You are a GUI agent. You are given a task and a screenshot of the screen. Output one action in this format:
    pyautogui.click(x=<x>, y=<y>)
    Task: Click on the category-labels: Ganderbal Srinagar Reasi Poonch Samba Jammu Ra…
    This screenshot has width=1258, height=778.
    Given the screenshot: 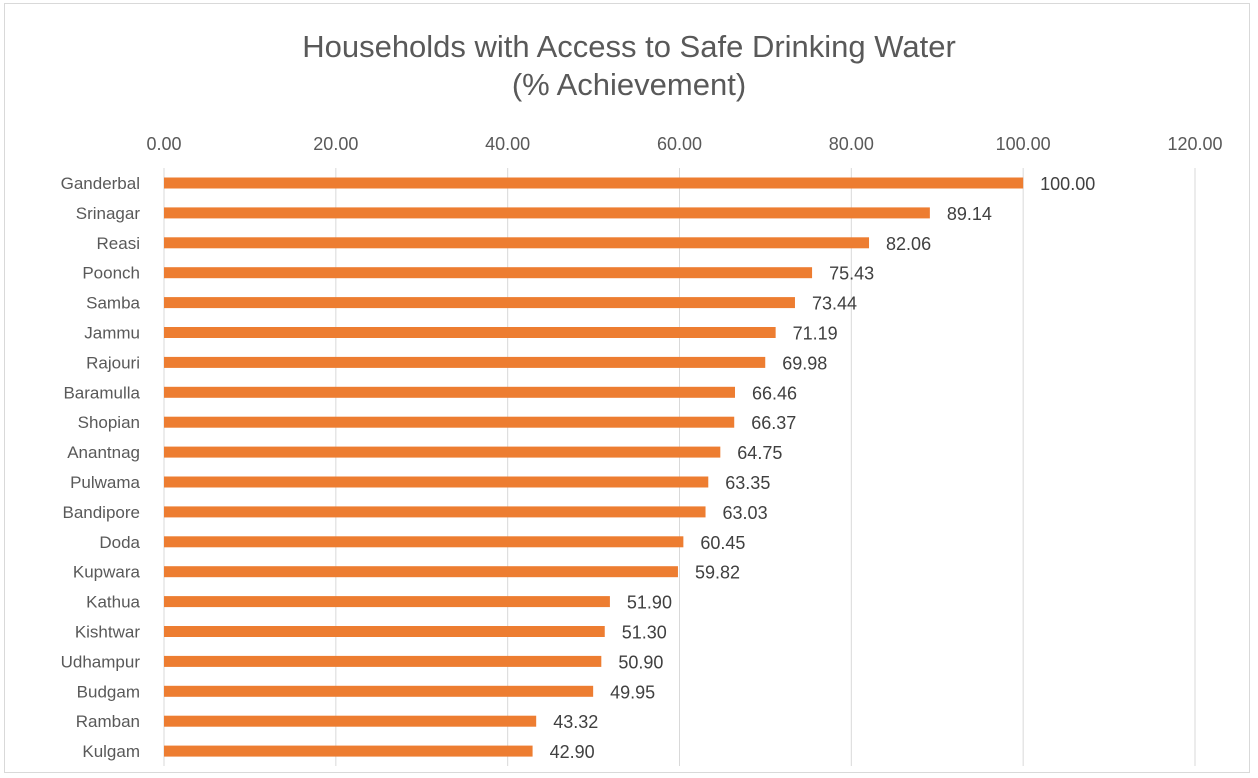 What is the action you would take?
    pyautogui.click(x=101, y=467)
    